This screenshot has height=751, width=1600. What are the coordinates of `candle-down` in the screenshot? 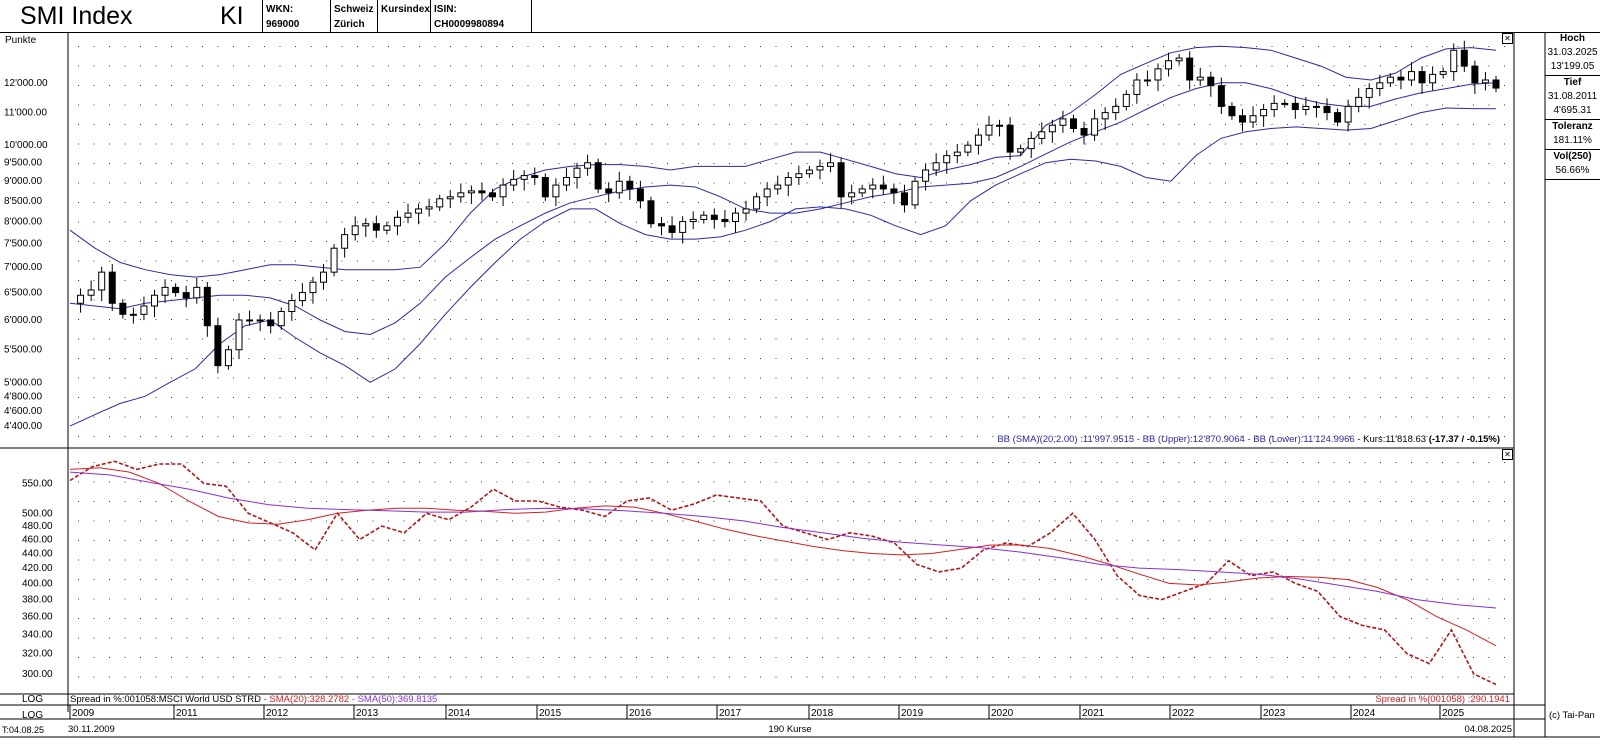 It's located at (482, 192).